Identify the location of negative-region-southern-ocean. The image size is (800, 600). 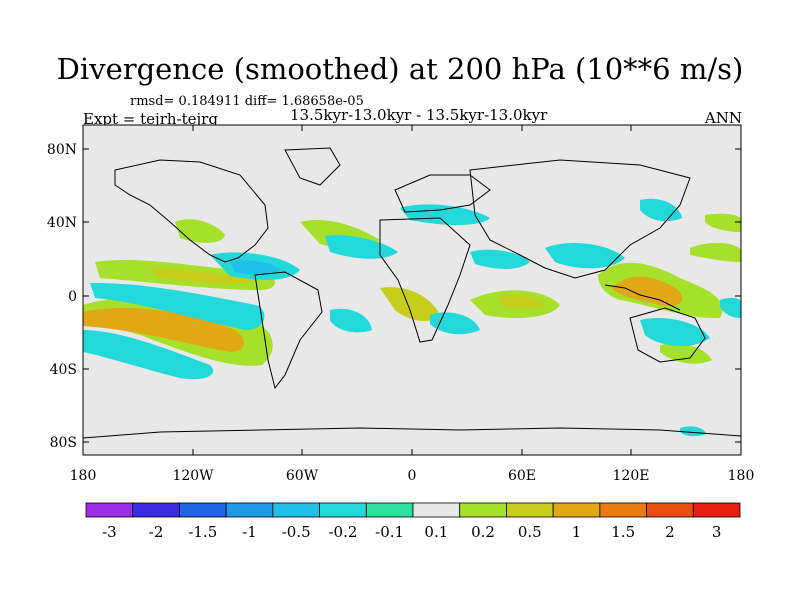
(693, 431).